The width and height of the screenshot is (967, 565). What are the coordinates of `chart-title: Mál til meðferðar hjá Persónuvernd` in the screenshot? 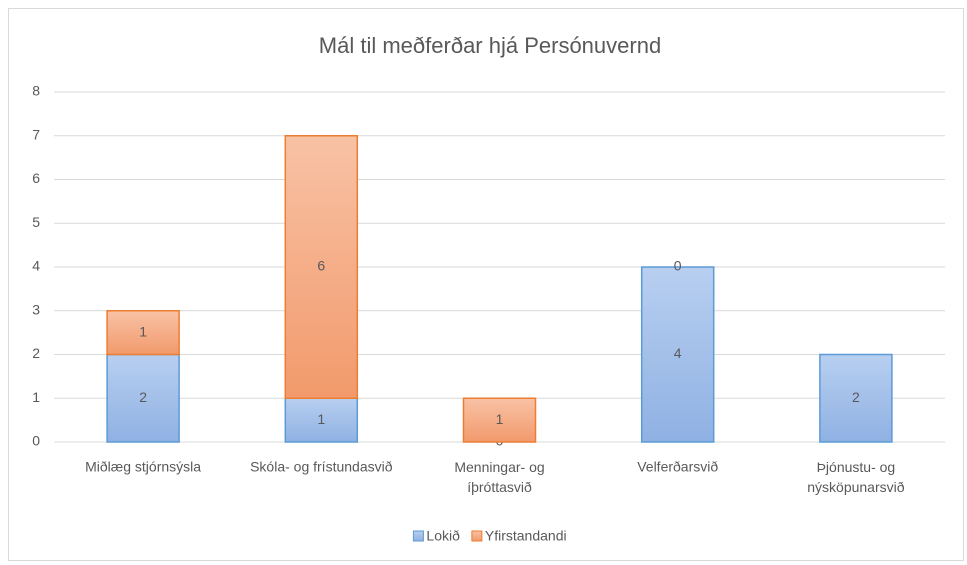 It's located at (490, 45).